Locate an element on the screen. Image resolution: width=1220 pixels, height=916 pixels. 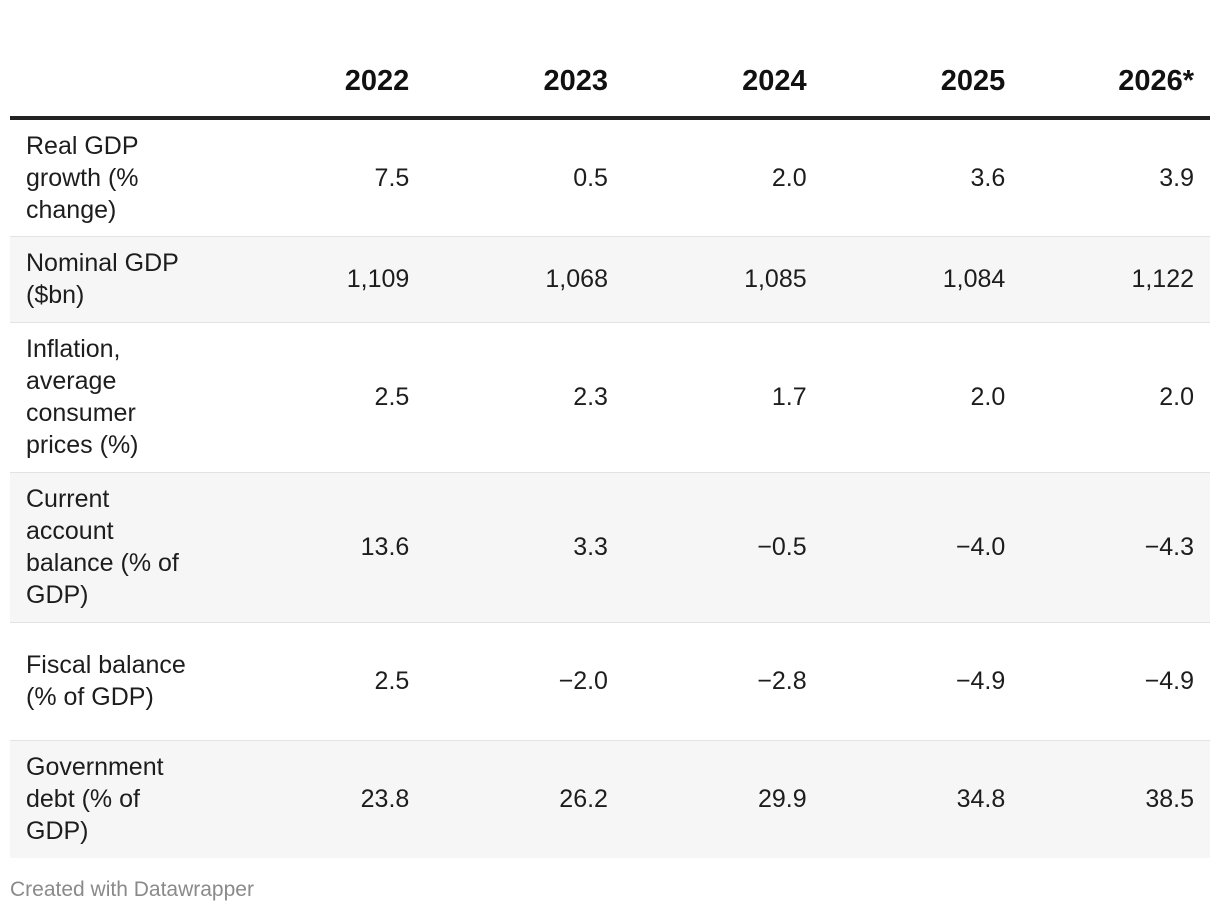
table-cell: 38.5 is located at coordinates (1107, 799).